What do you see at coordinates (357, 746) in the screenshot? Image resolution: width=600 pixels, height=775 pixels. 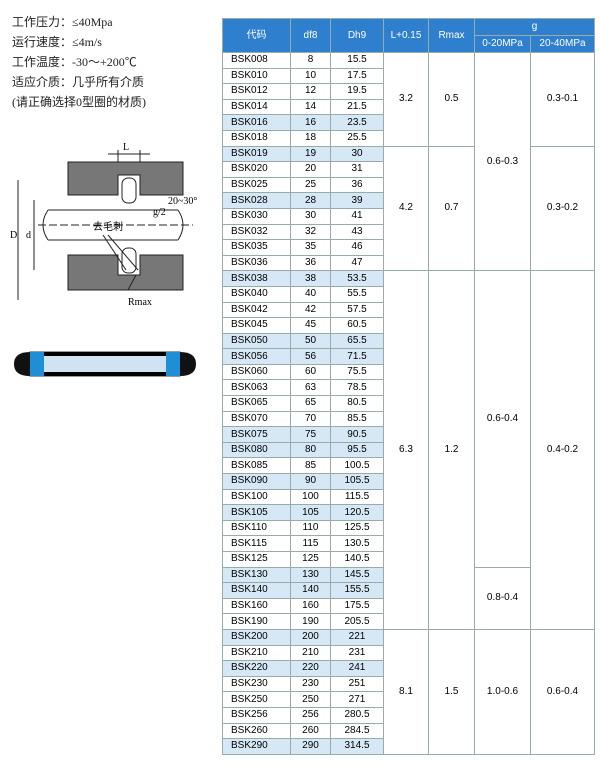 I see `dh9-cell: 314.5` at bounding box center [357, 746].